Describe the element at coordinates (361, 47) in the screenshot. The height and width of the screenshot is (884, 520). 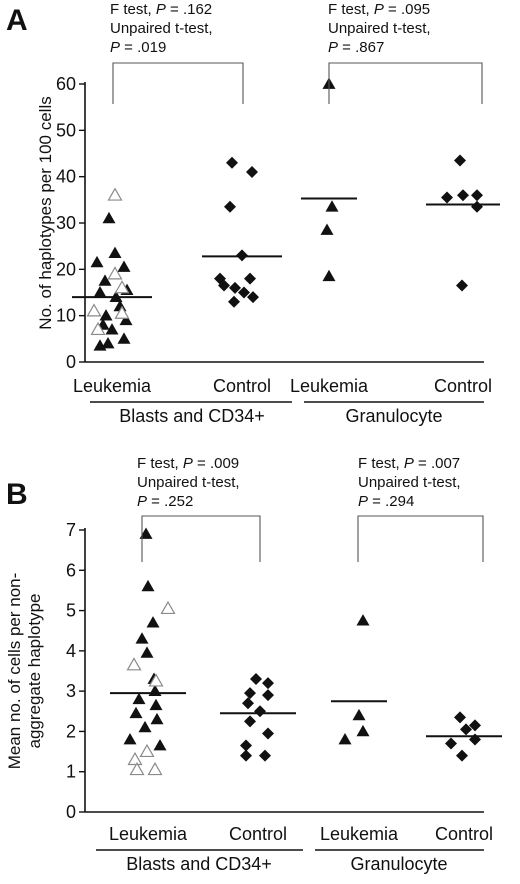
I see `stat-fragment: = .867` at that location.